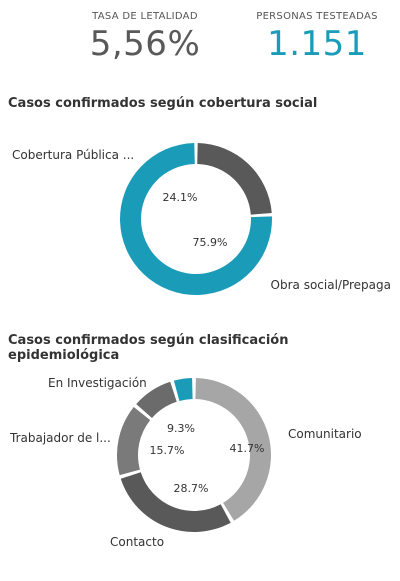  What do you see at coordinates (163, 103) in the screenshot?
I see `coverage-chart-title: Casos confirmados según cobertura social` at bounding box center [163, 103].